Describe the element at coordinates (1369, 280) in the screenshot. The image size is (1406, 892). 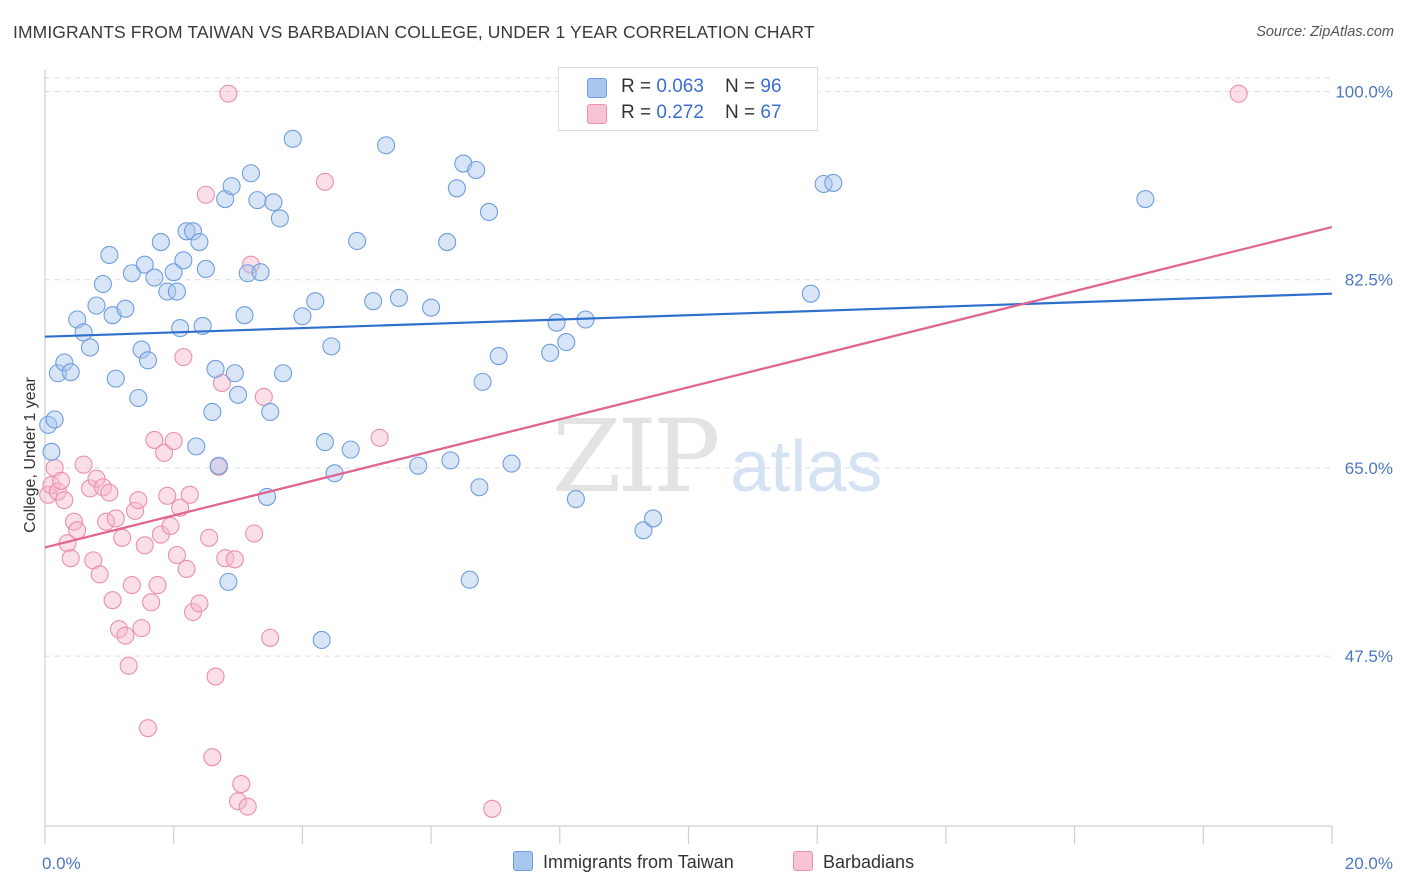
I see `y-tick-label-1: 82.5%` at that location.